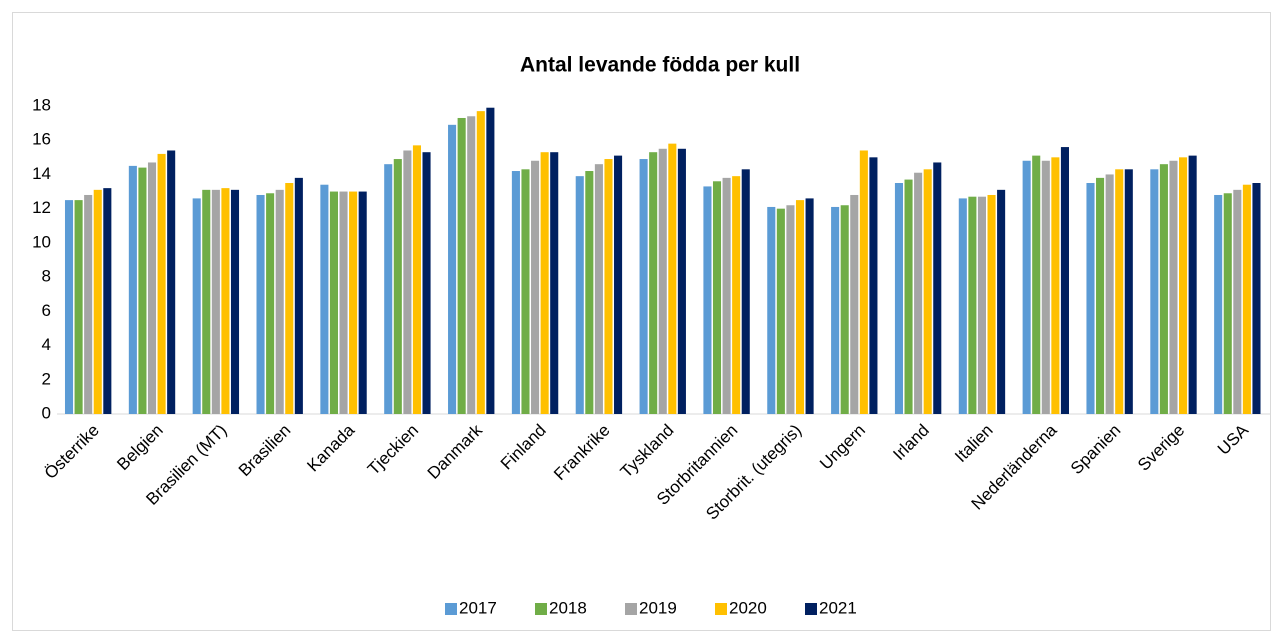 The height and width of the screenshot is (642, 1284). Describe the element at coordinates (46, 276) in the screenshot. I see `y-tick-label: 8` at that location.